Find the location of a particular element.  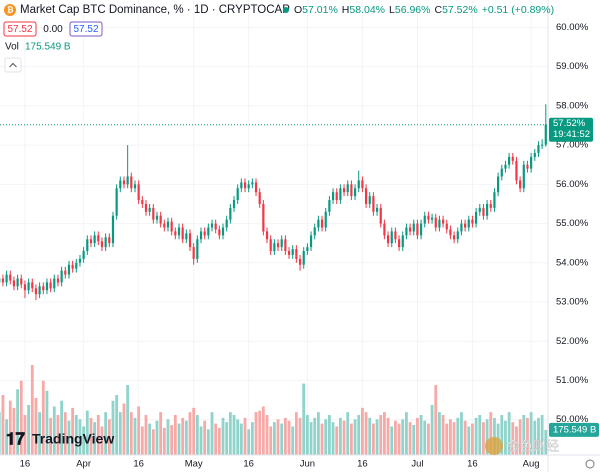

sell-box is located at coordinates (20, 29).